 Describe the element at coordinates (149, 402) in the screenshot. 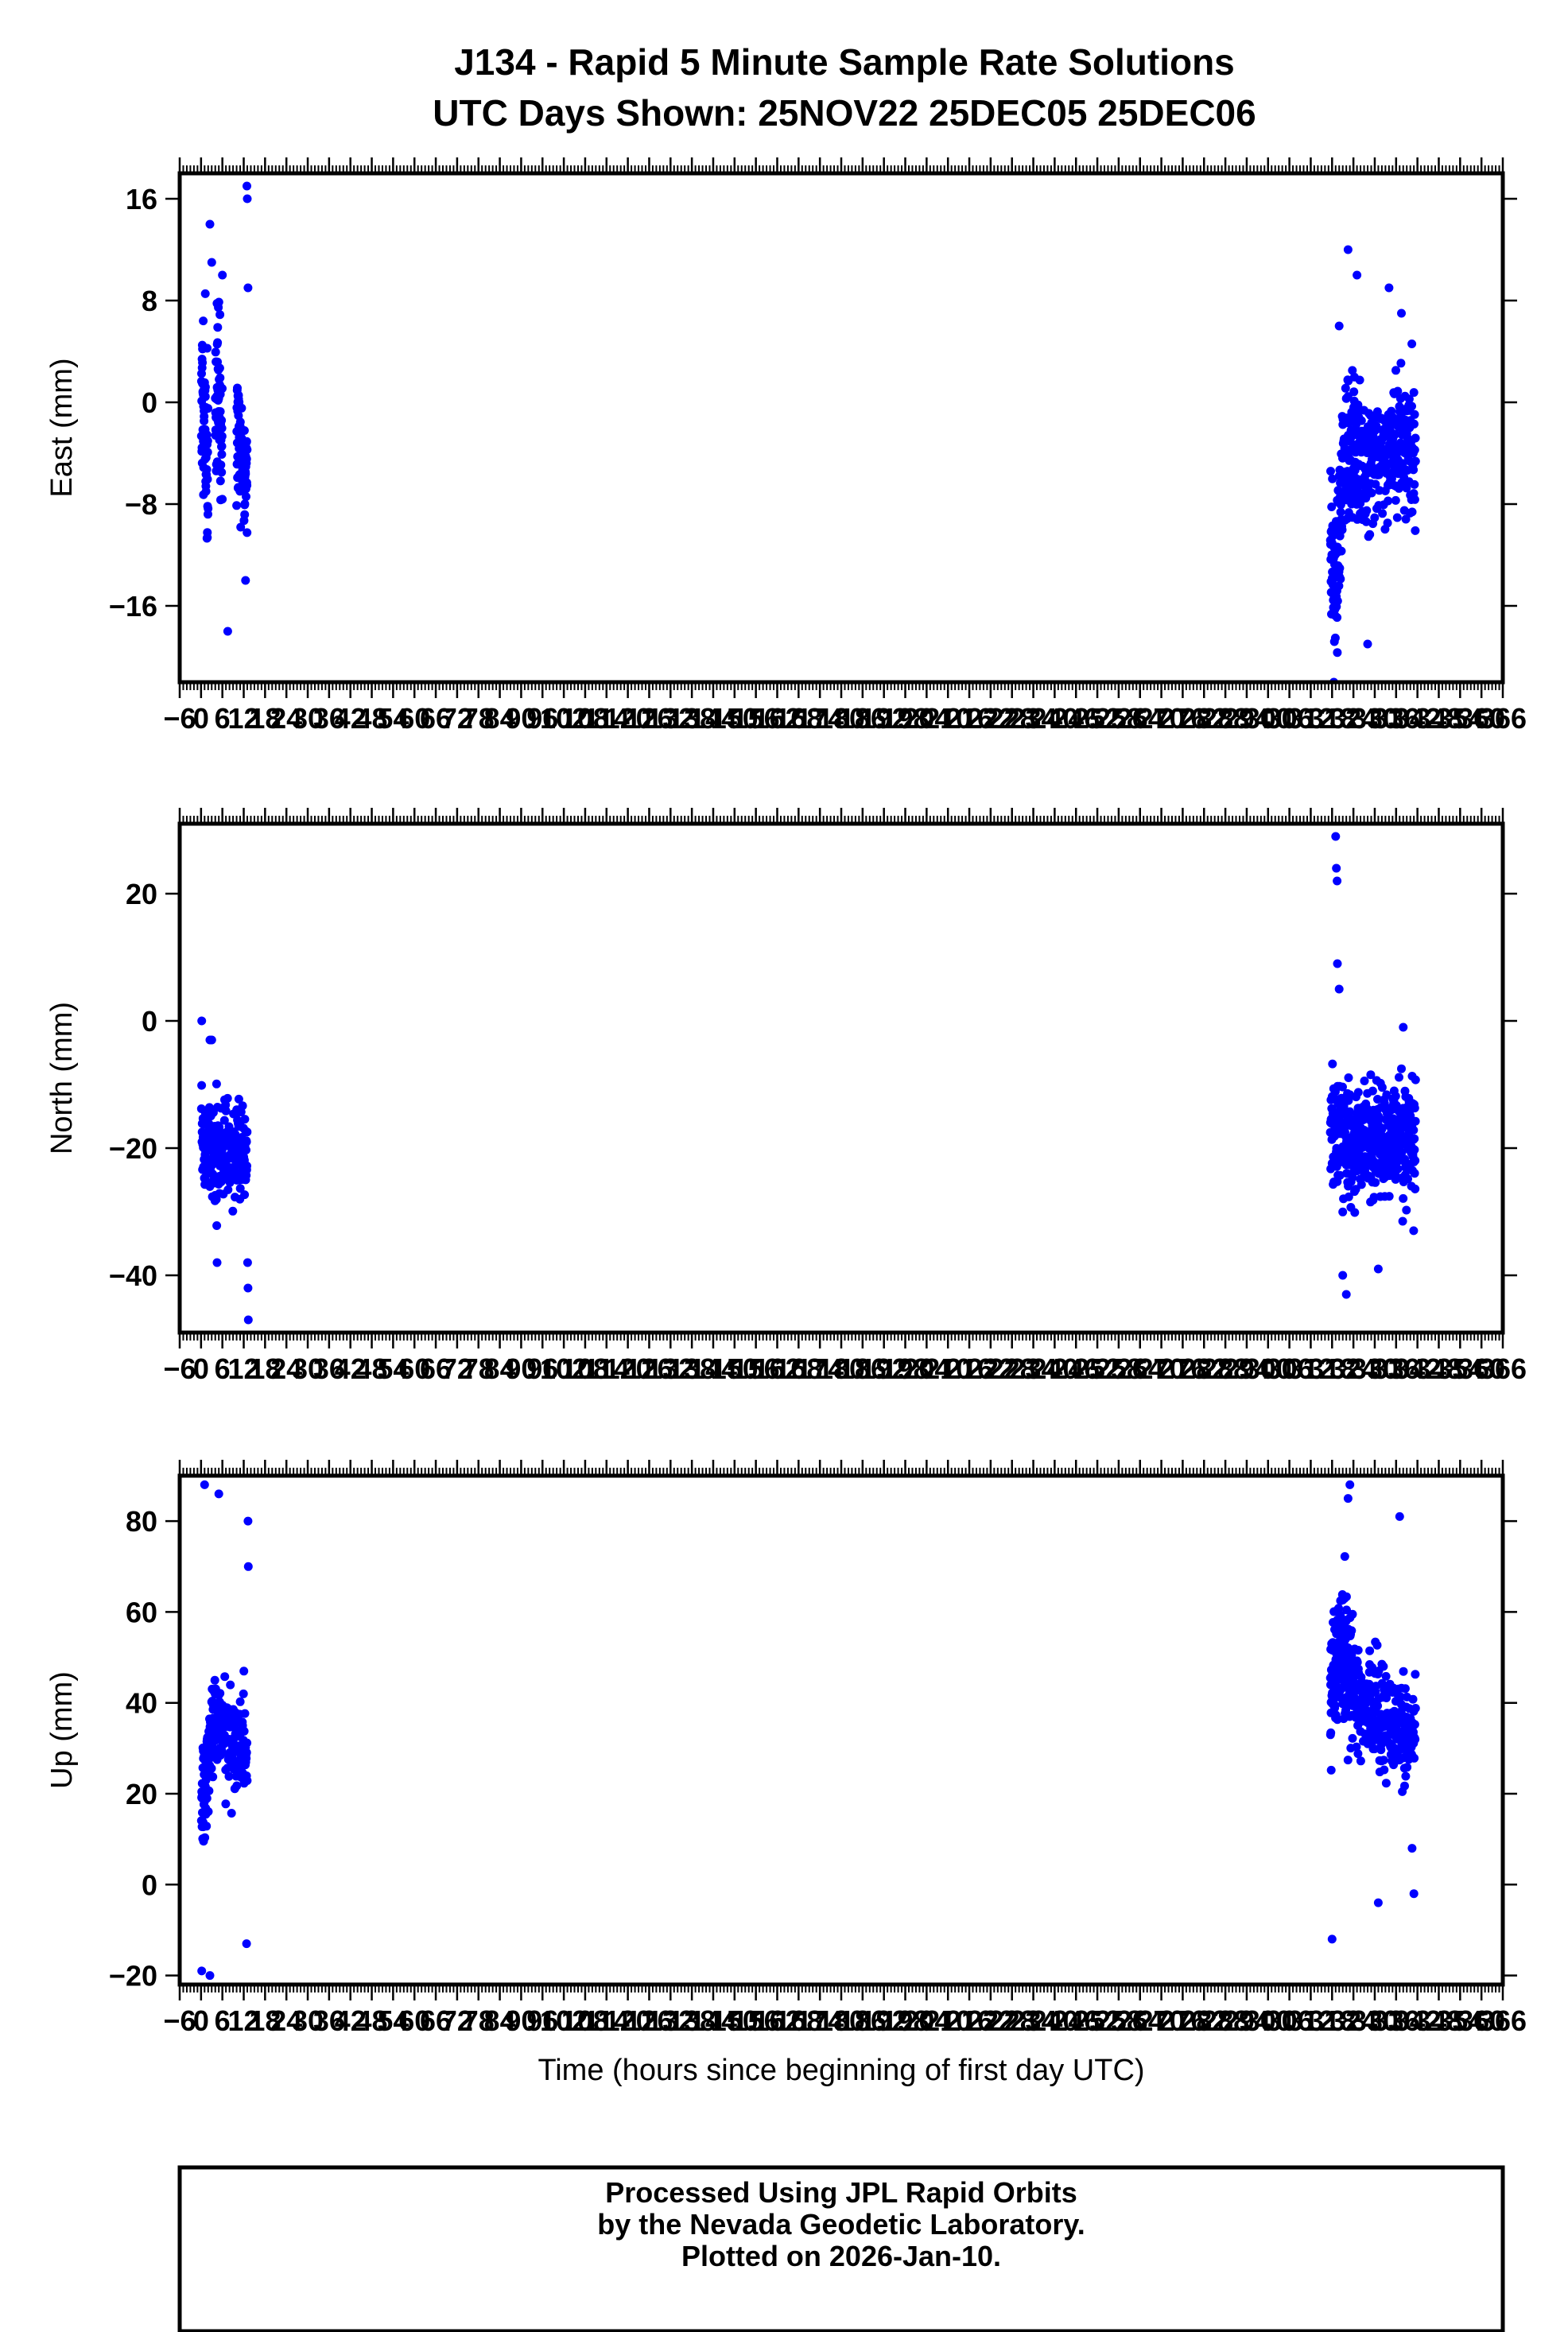

I see `y-tick-label: 0` at that location.